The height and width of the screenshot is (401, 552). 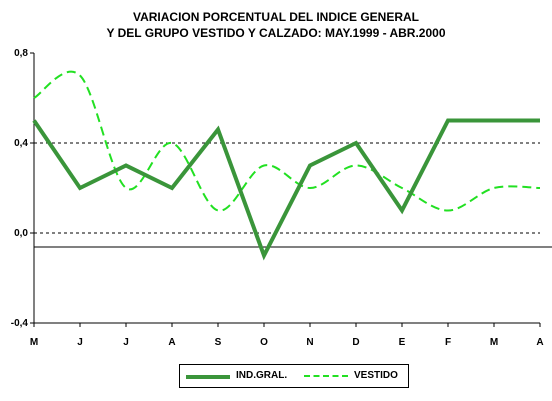 What do you see at coordinates (309, 342) in the screenshot?
I see `x-tick-label-6: N` at bounding box center [309, 342].